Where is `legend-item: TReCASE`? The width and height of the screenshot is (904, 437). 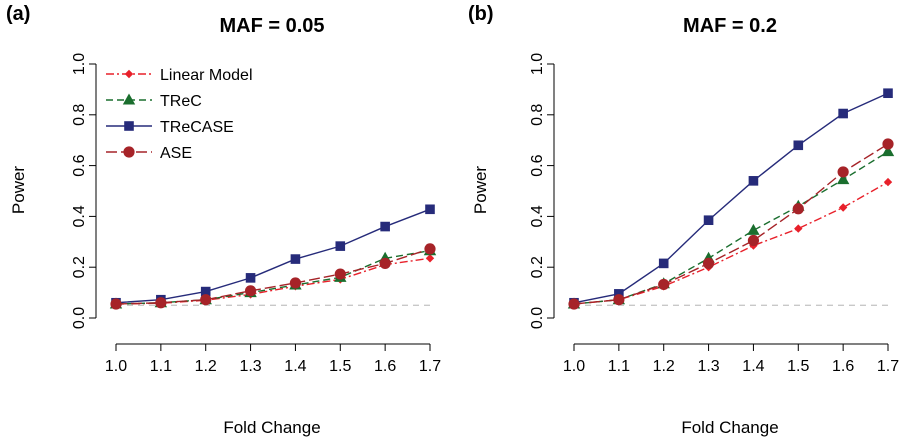 legend-item: TReCASE is located at coordinates (170, 127).